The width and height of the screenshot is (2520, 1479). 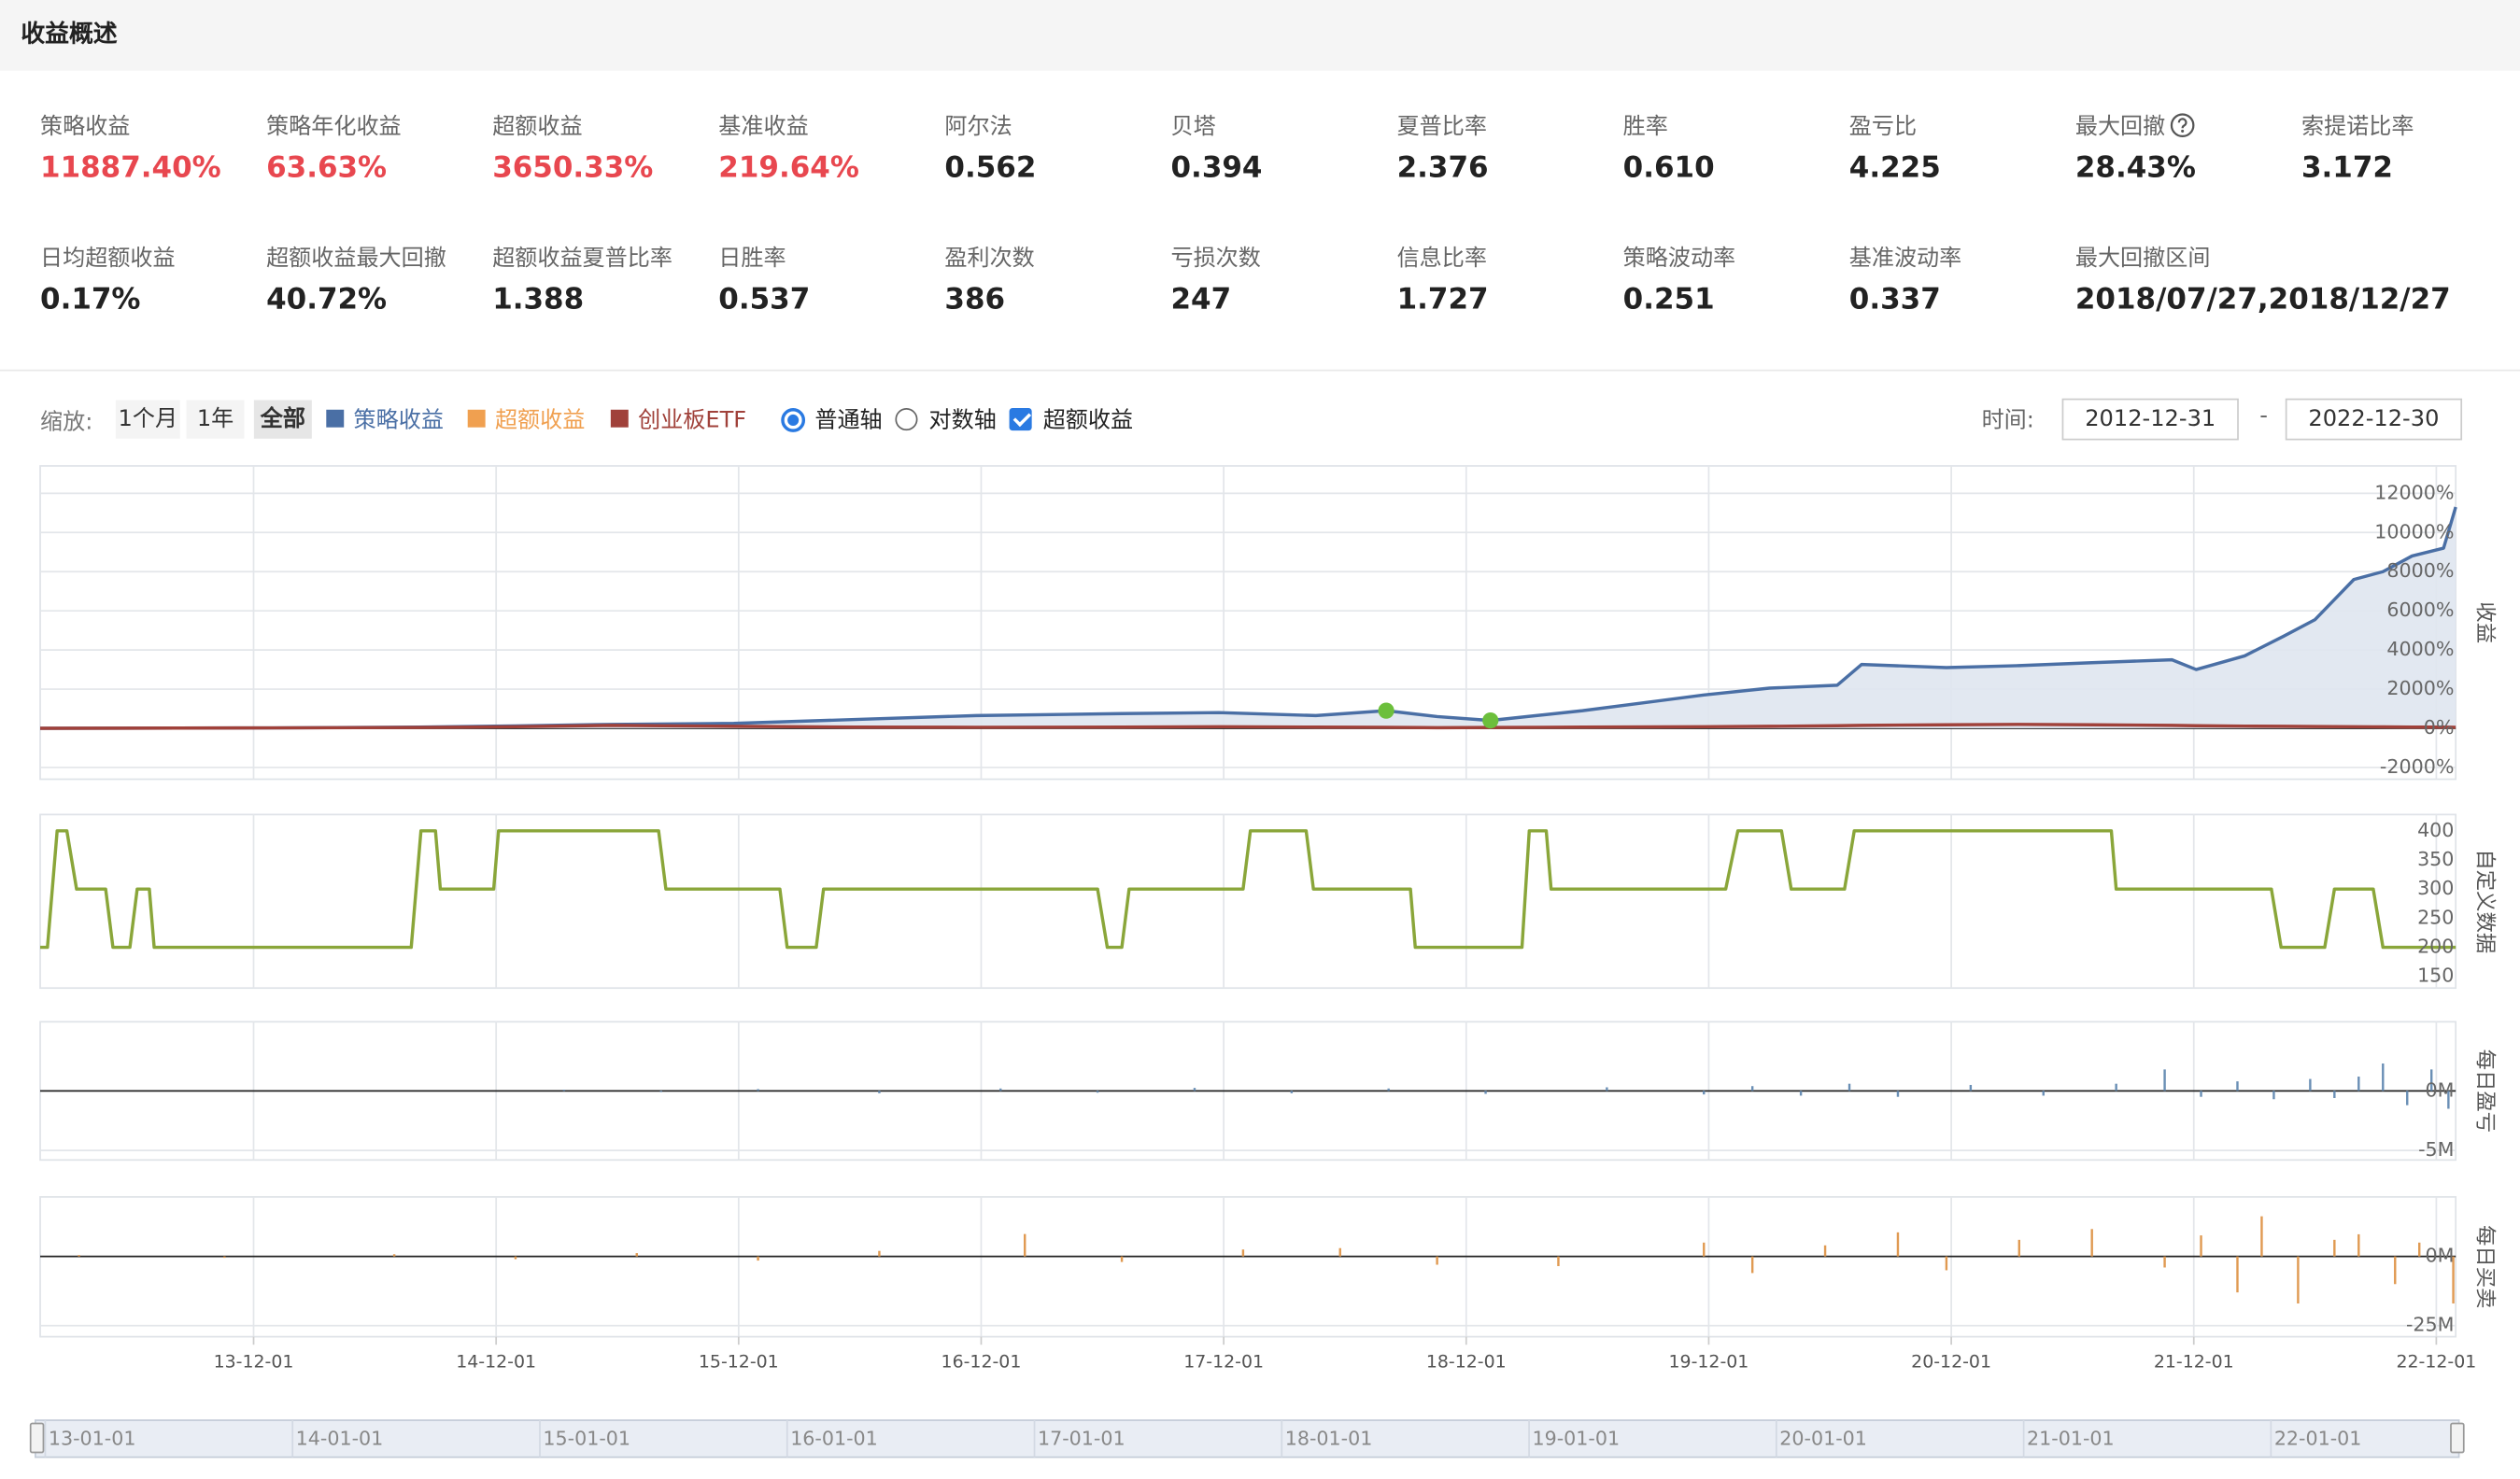 What do you see at coordinates (2439, 727) in the screenshot?
I see `y-tick-label: 0%` at bounding box center [2439, 727].